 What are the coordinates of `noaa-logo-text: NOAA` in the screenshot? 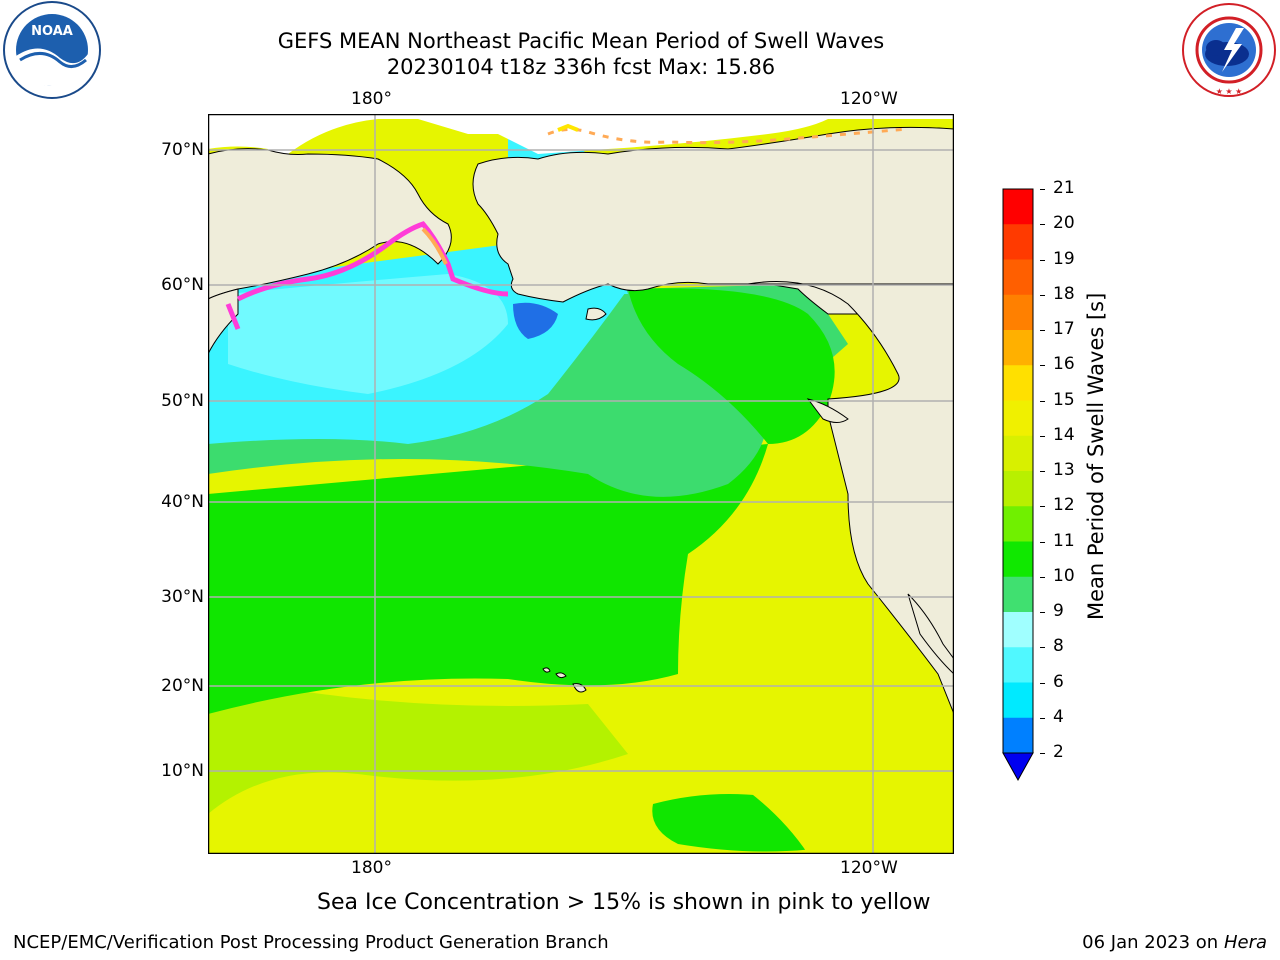 It's located at (52, 31).